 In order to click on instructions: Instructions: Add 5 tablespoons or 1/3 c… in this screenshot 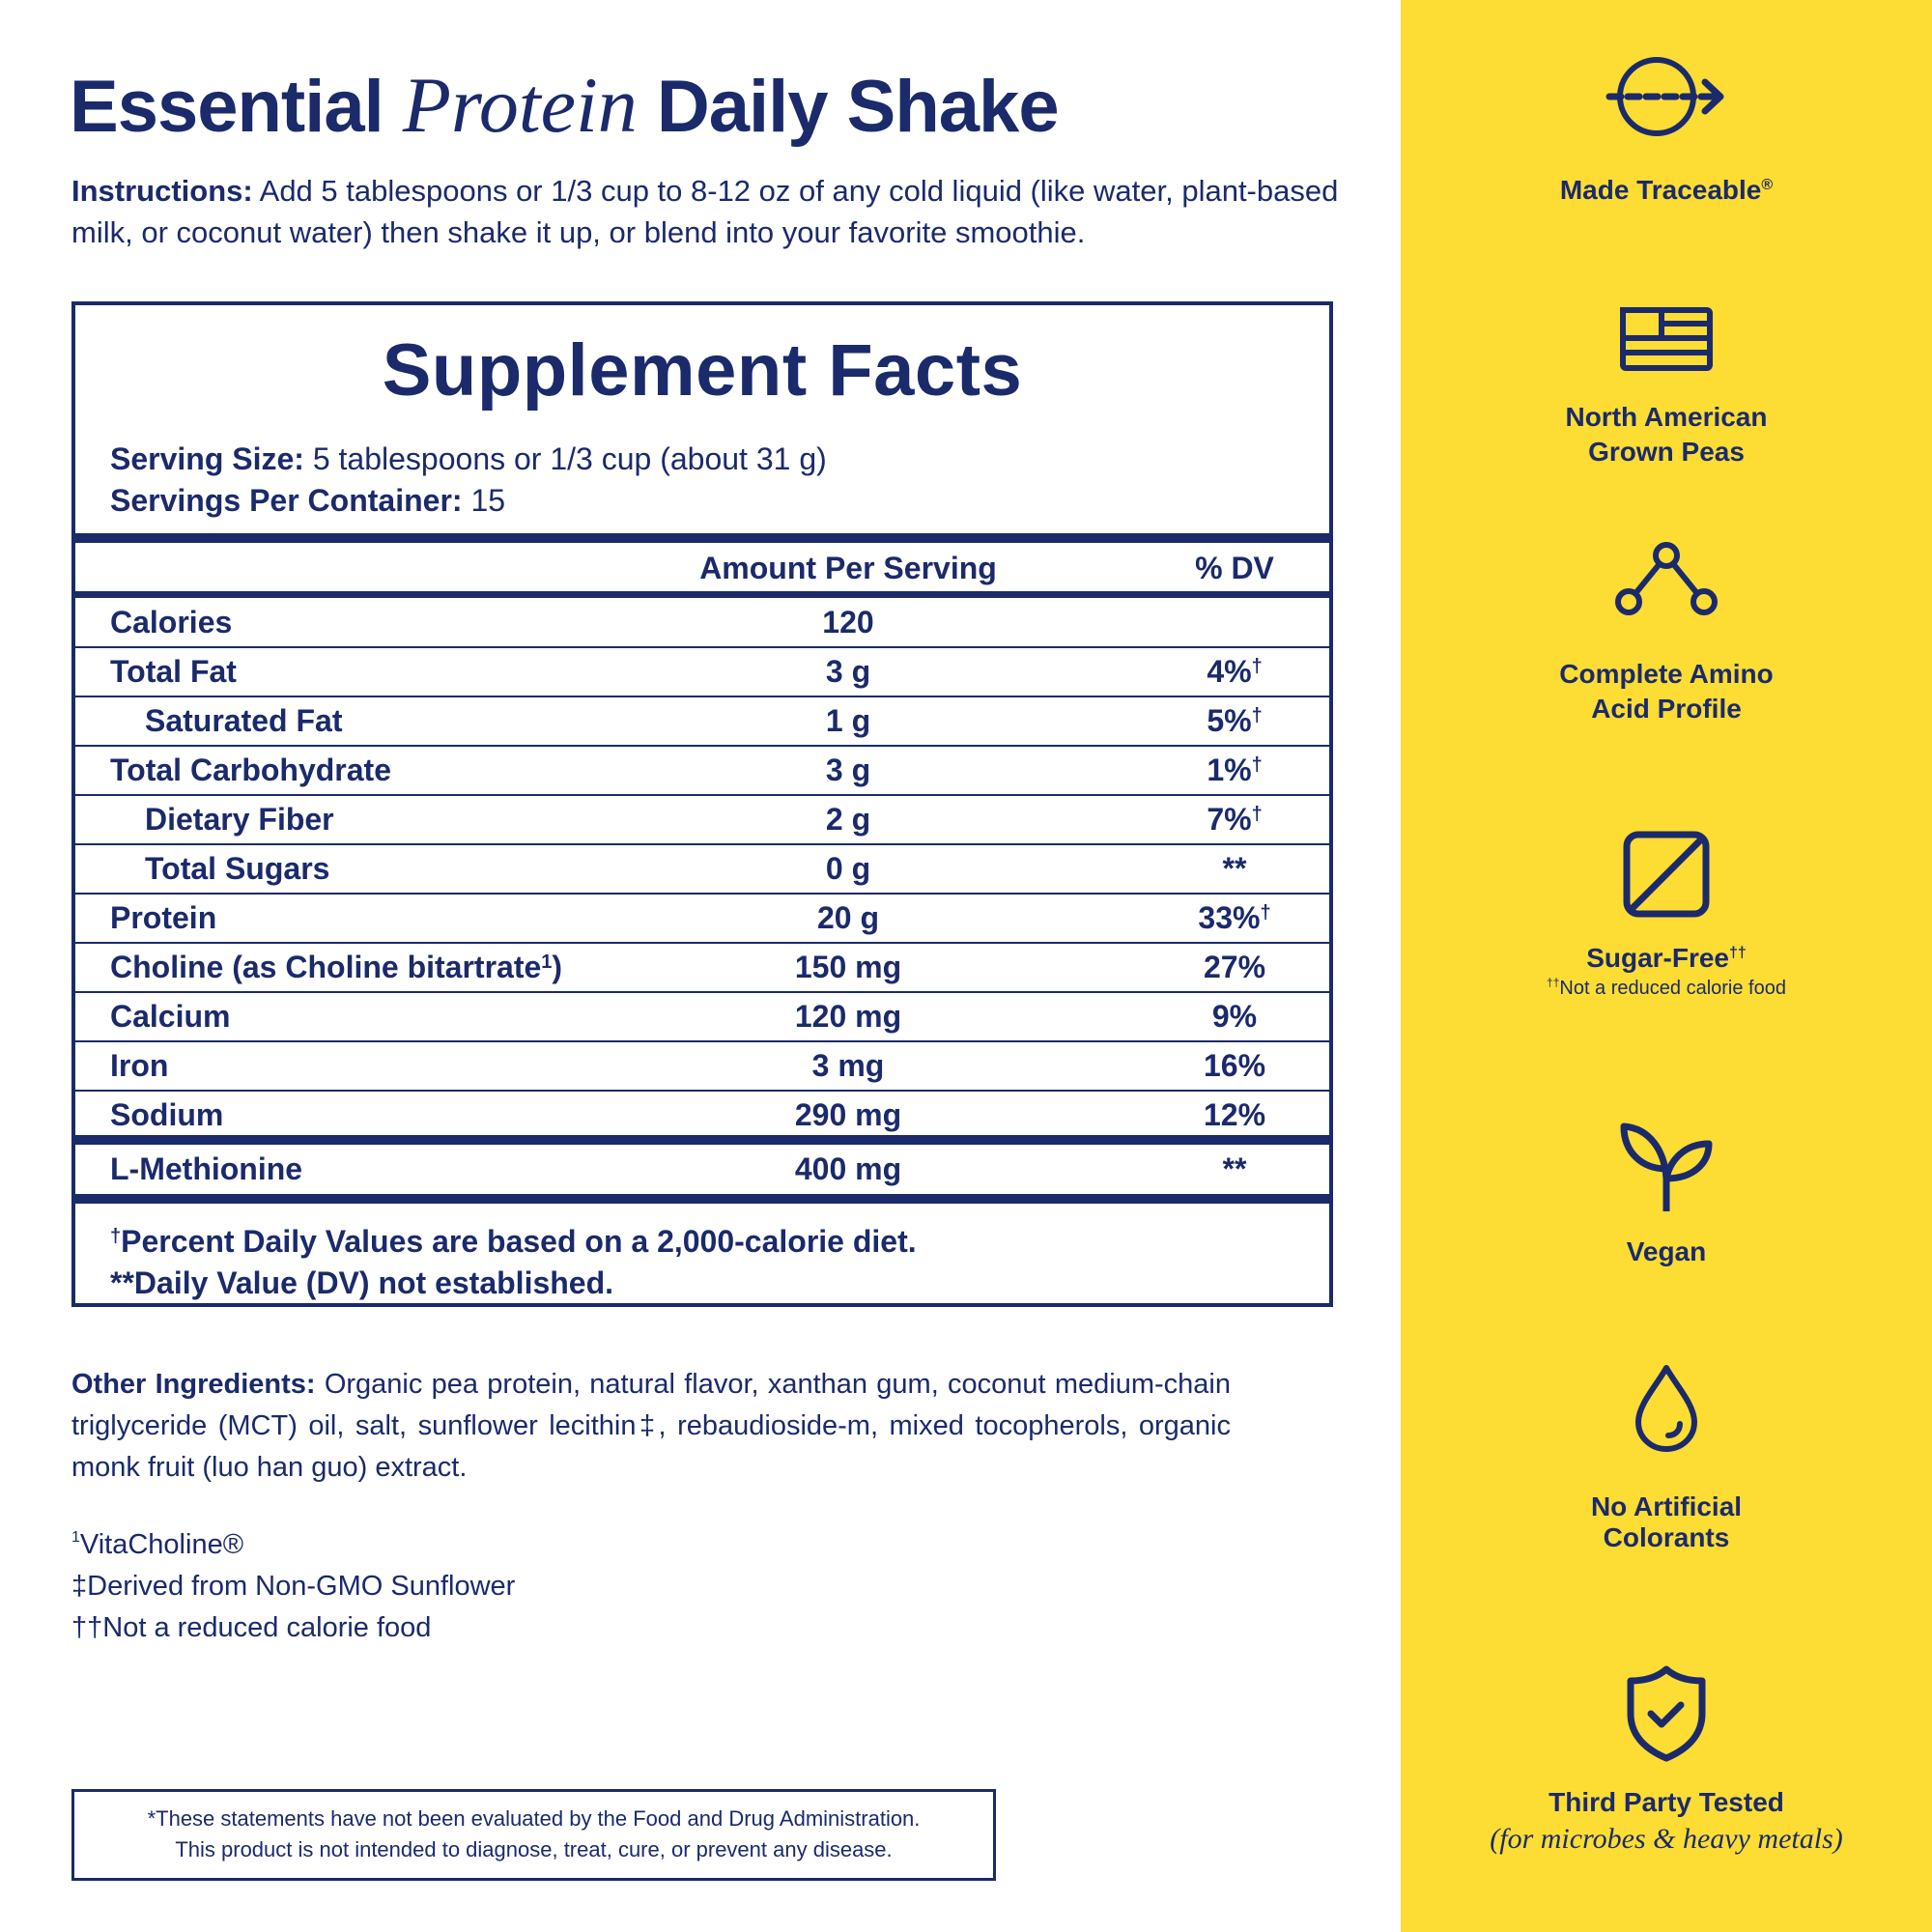, I will do `click(718, 211)`.